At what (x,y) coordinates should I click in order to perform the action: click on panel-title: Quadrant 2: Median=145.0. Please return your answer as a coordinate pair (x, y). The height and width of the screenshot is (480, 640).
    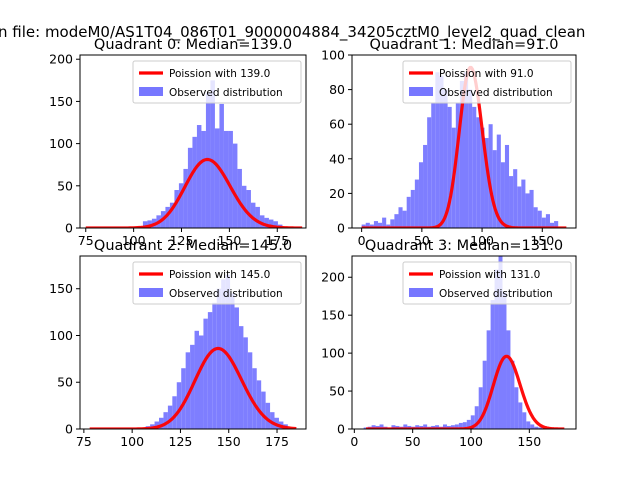
    Looking at the image, I should click on (193, 246).